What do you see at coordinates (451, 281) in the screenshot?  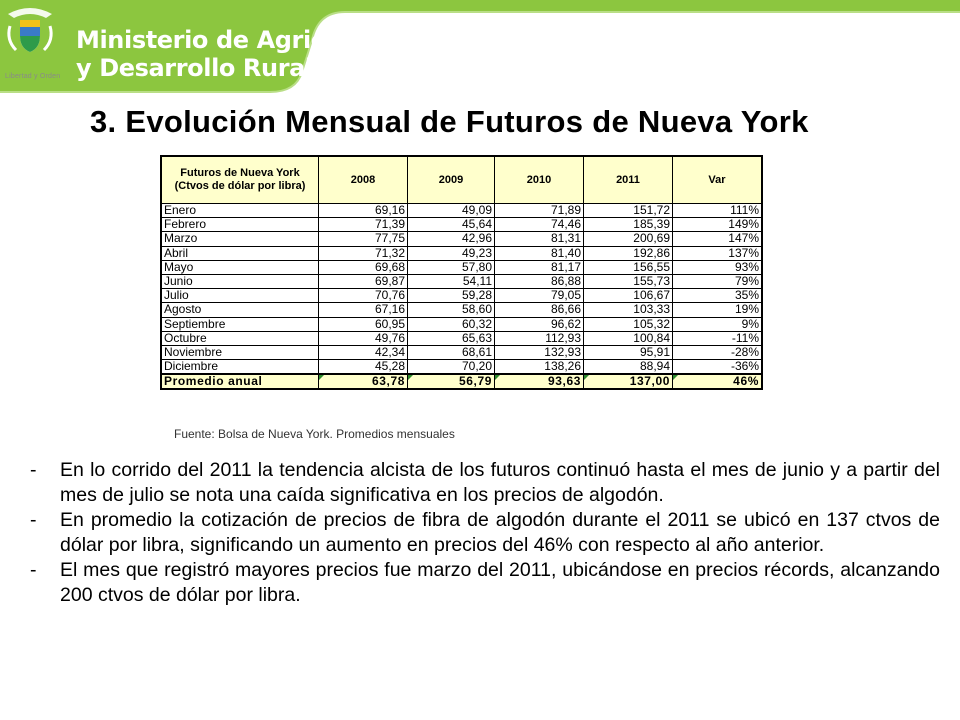 I see `value-cell: 54,11` at bounding box center [451, 281].